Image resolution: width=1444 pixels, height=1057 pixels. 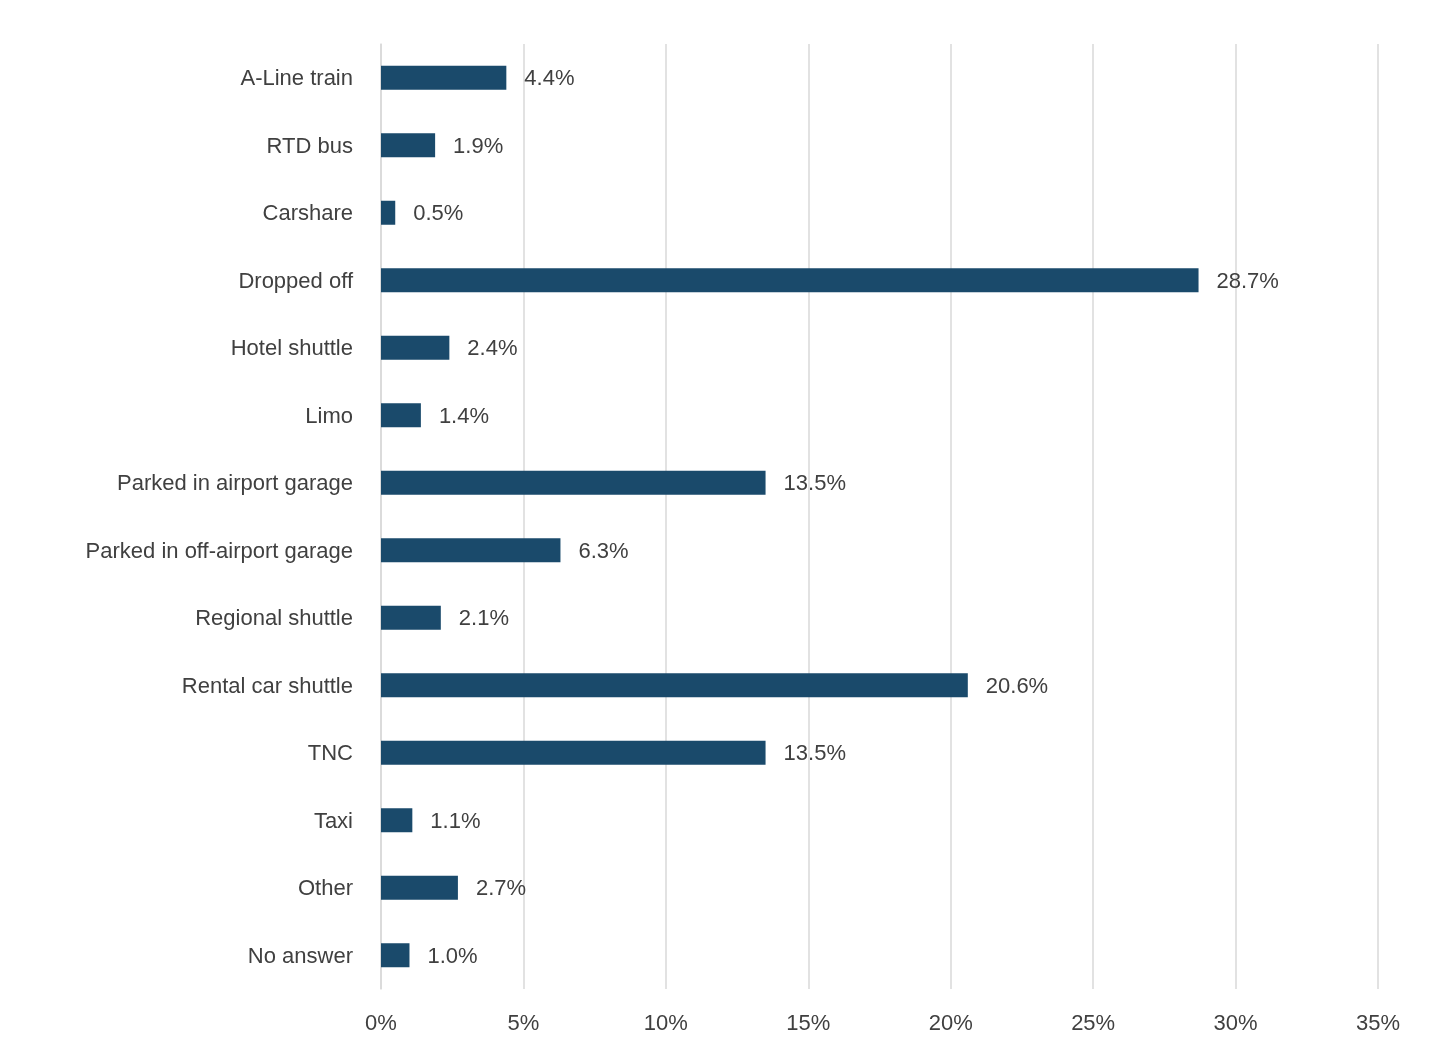 What do you see at coordinates (603, 550) in the screenshot?
I see `data-label: 6.3%` at bounding box center [603, 550].